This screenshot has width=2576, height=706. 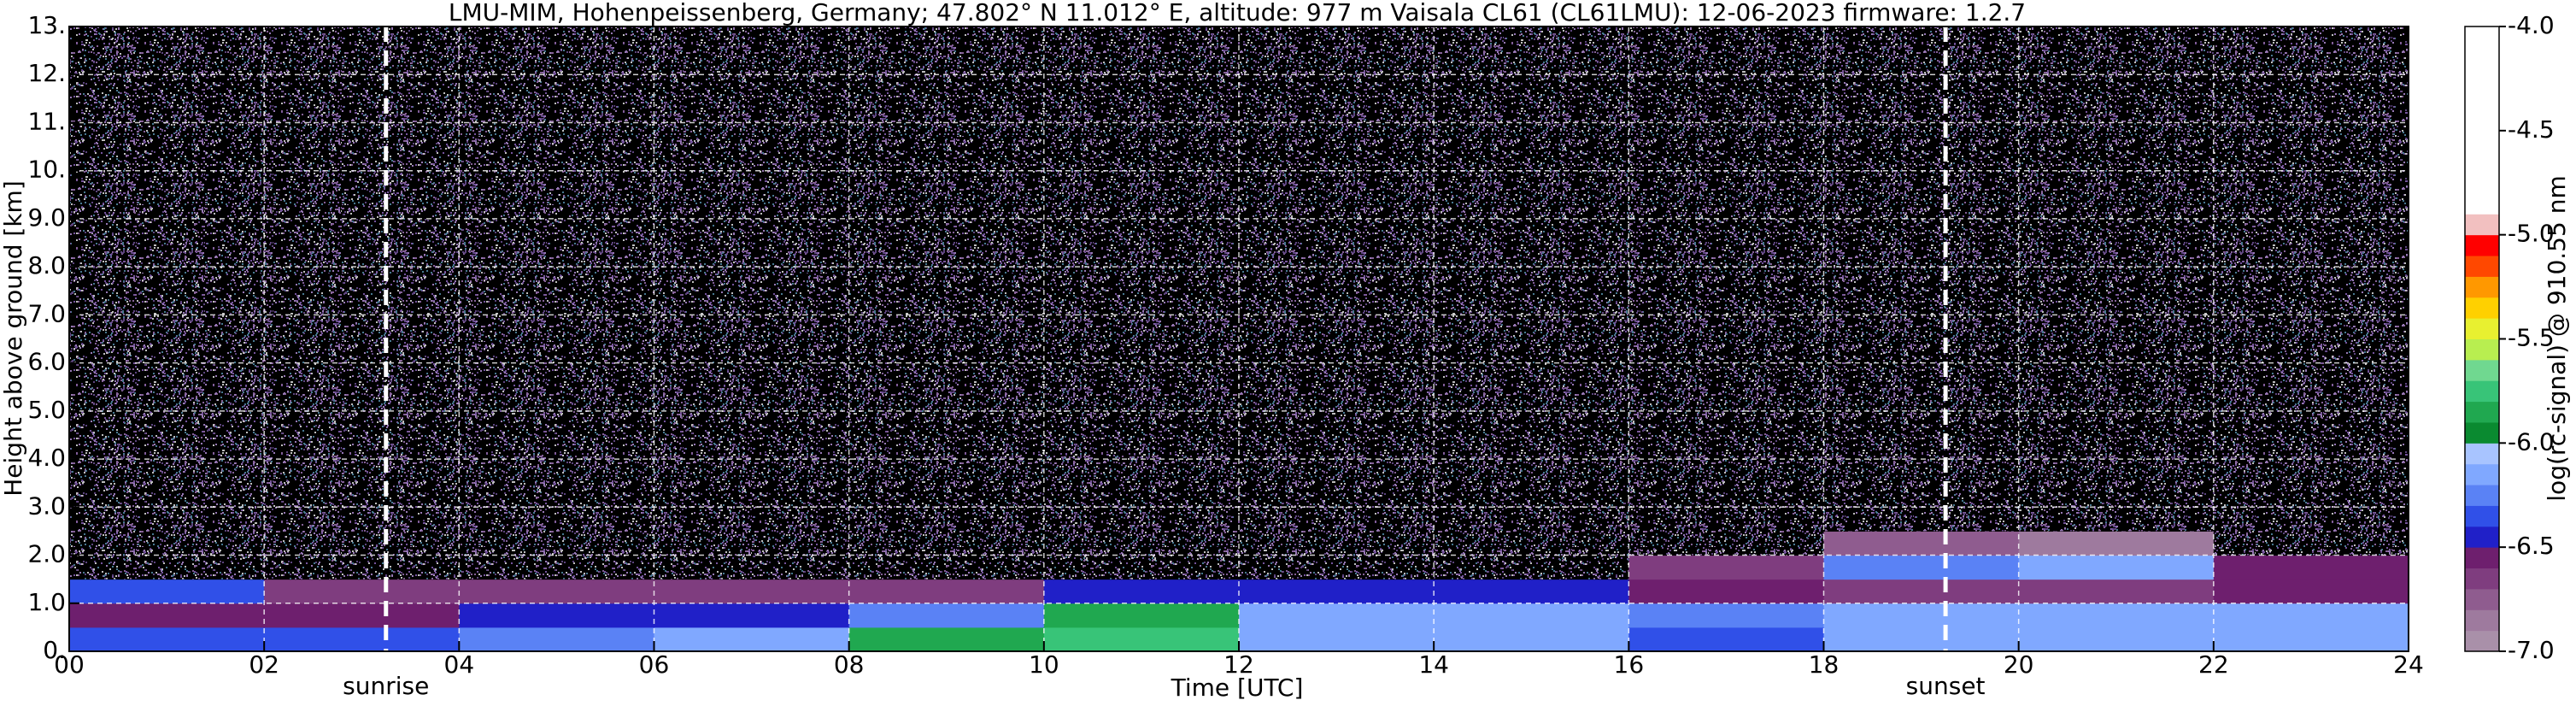 I want to click on y-tick-label: 3.0, so click(x=46, y=505).